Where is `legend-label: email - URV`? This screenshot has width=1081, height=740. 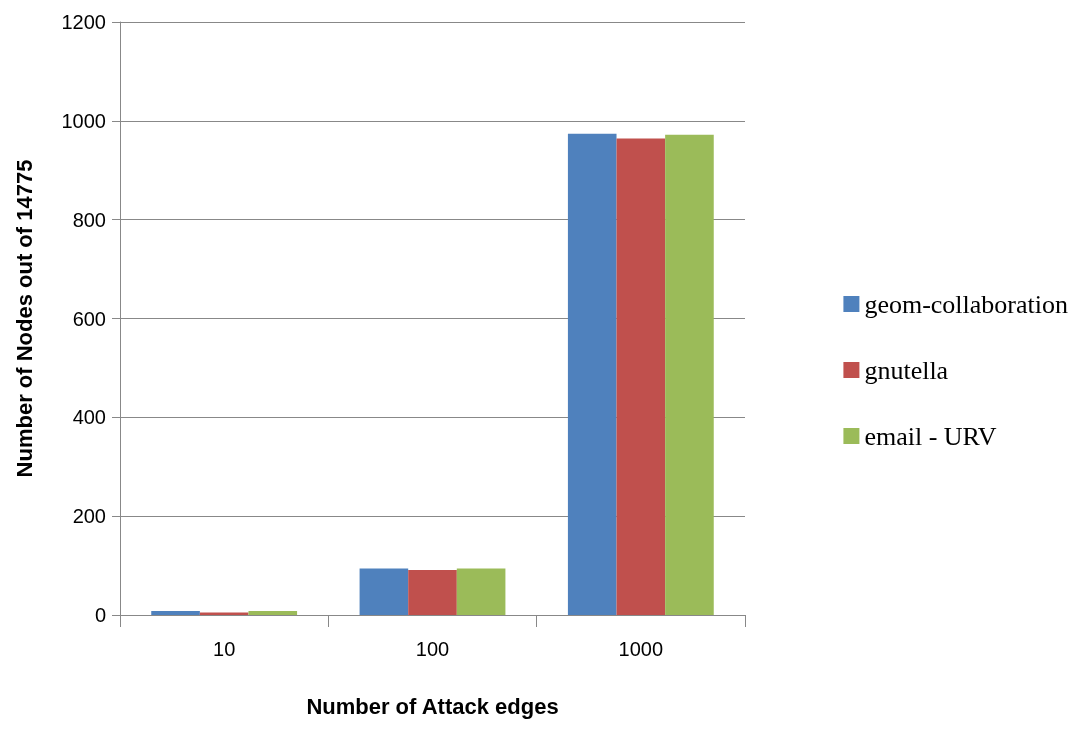
legend-label: email - URV is located at coordinates (930, 436).